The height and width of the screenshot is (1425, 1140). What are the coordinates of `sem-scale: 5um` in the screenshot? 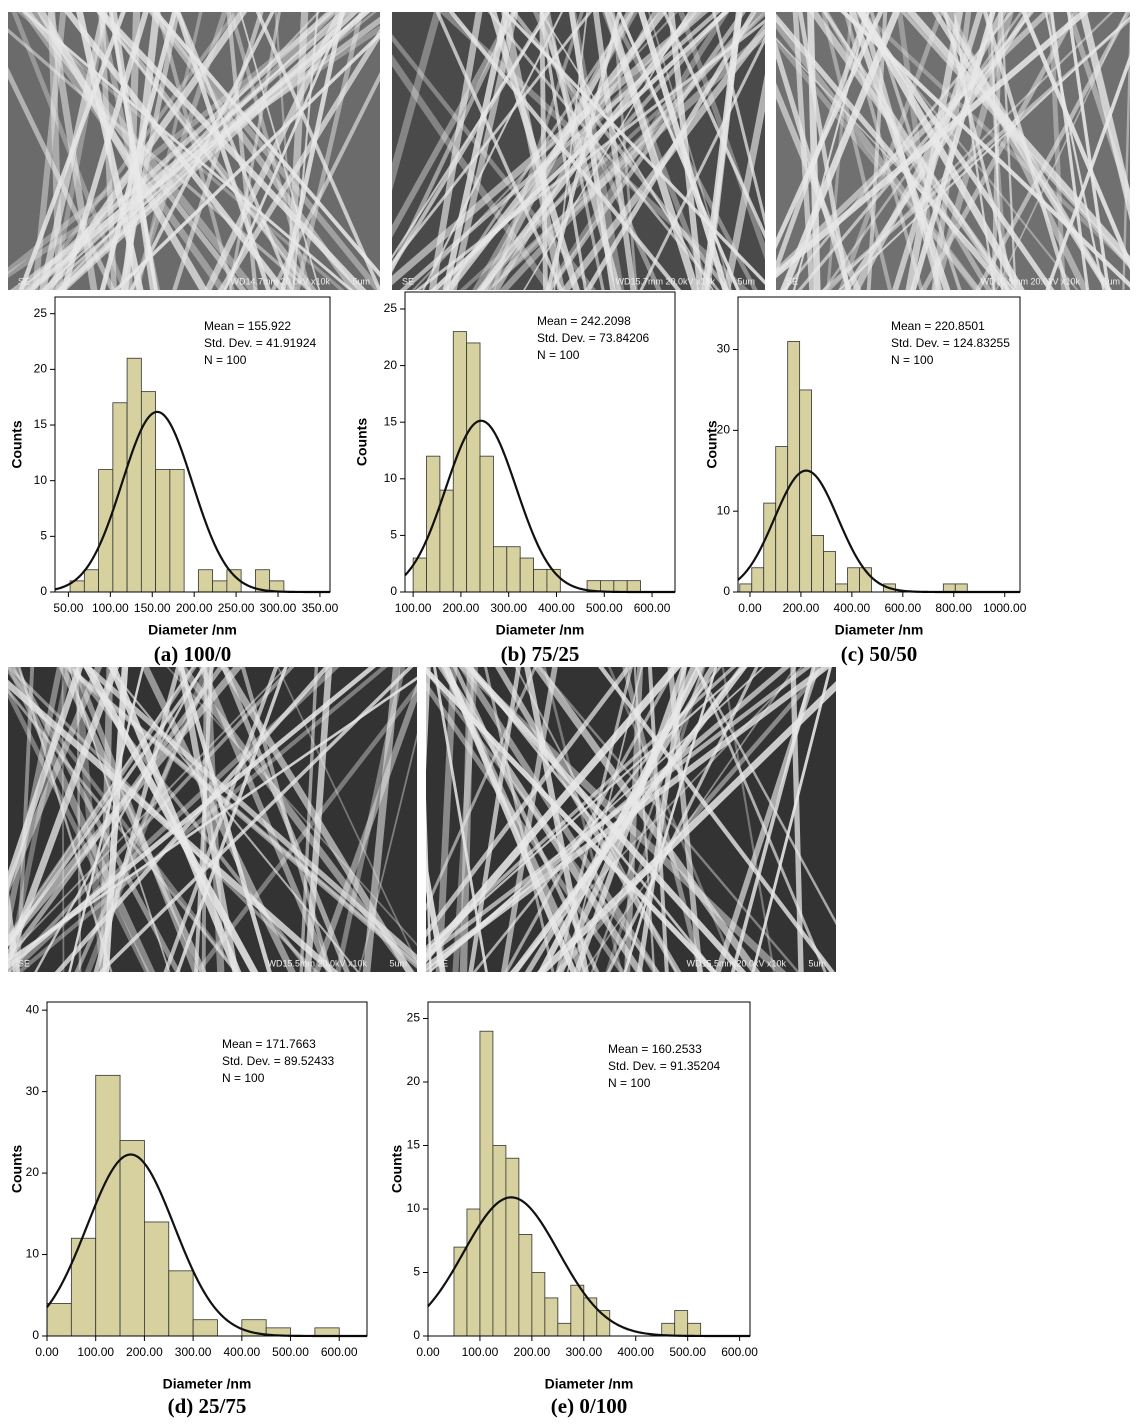 It's located at (361, 281).